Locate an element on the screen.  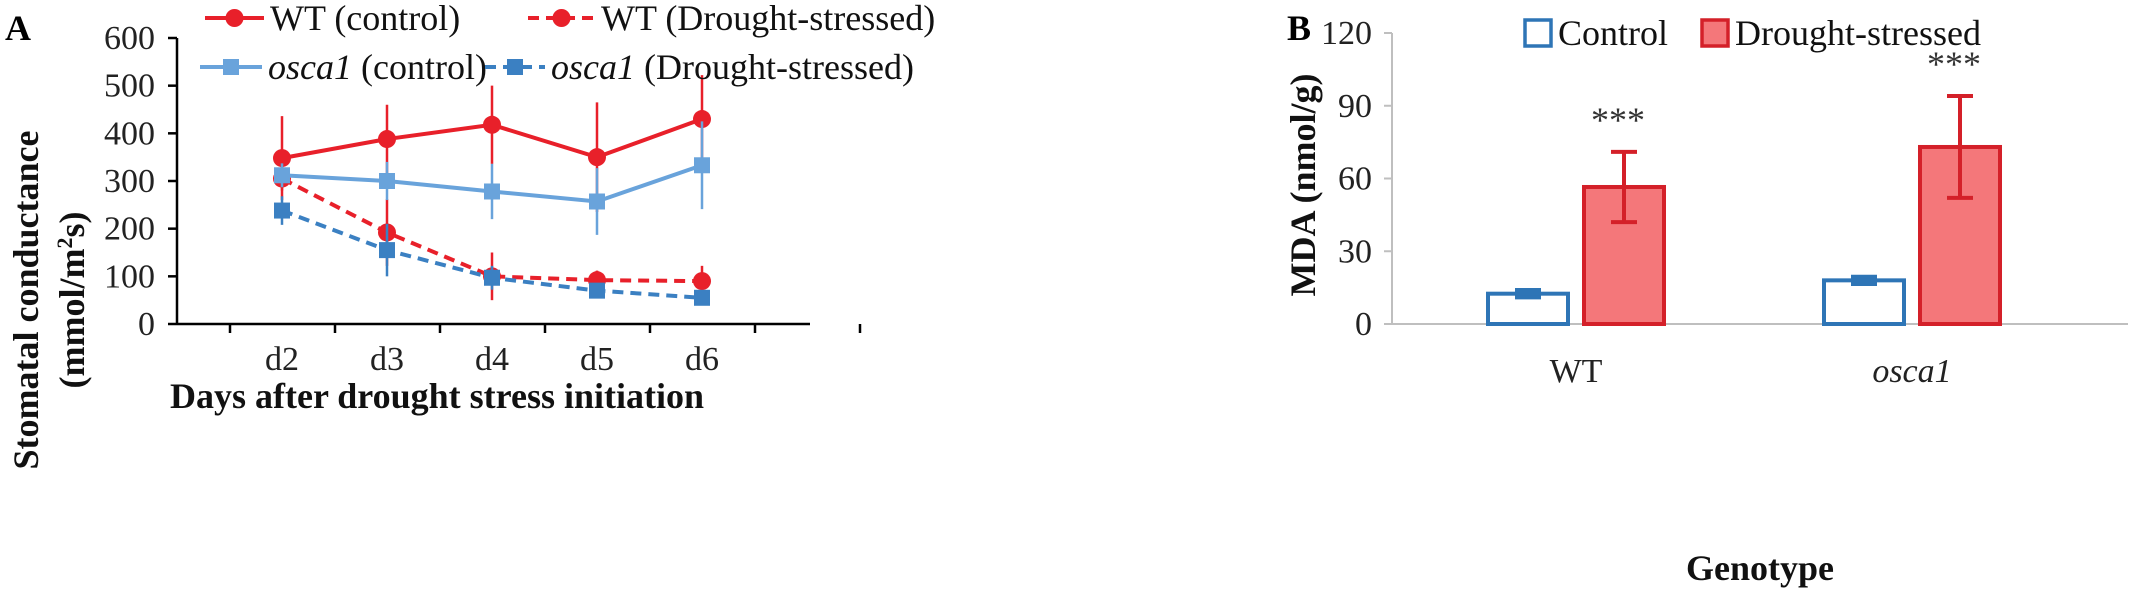
x-tick-label: WT is located at coordinates (1576, 371).